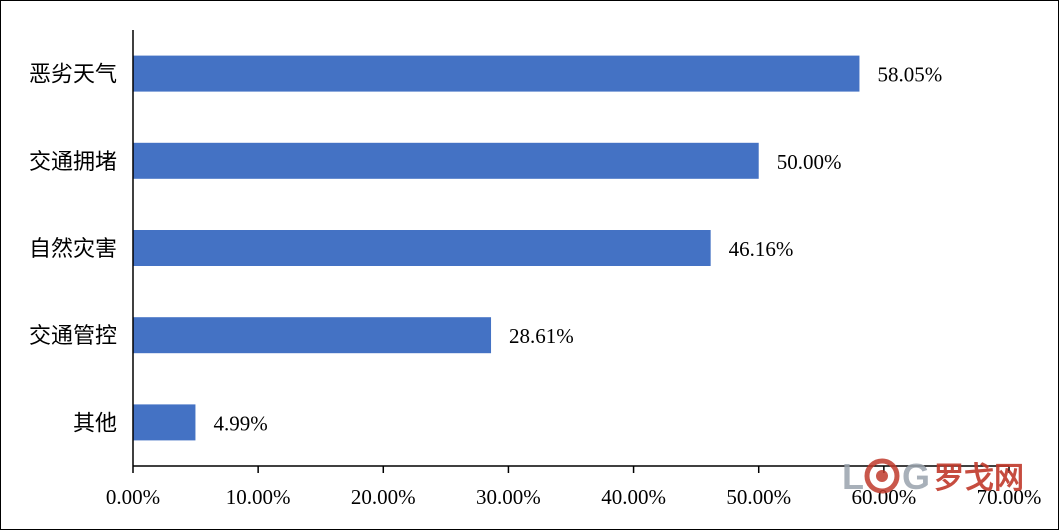  Describe the element at coordinates (979, 478) in the screenshot. I see `watermark-text: 罗戈网` at that location.